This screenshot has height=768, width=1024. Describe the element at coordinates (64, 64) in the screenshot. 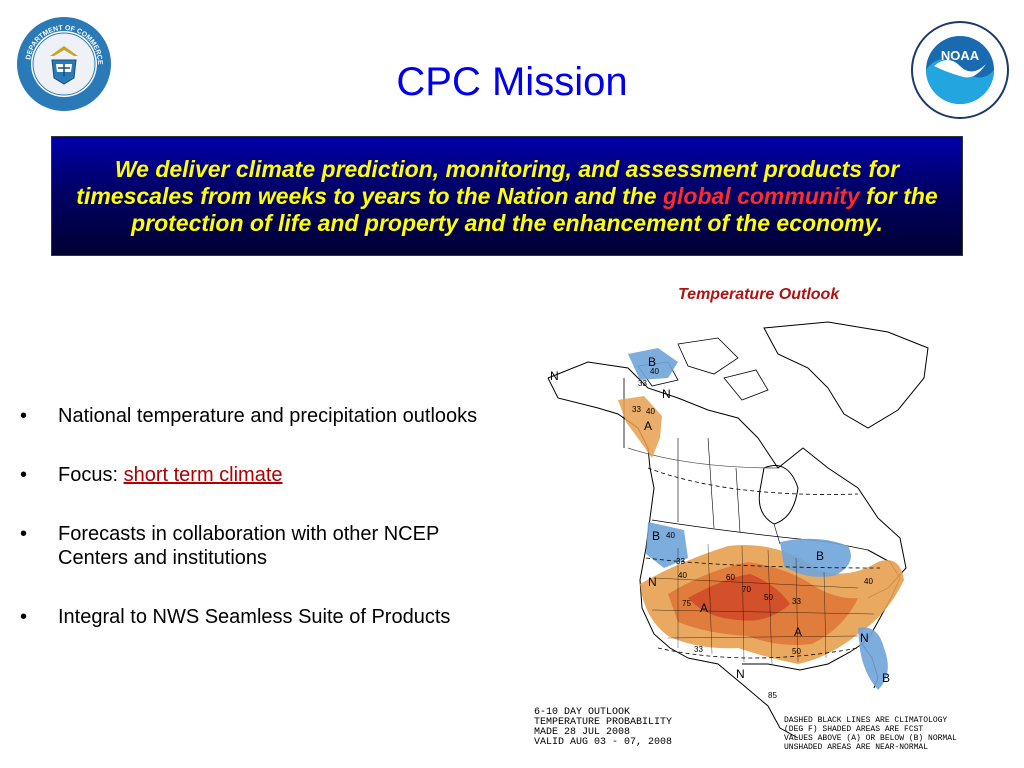

I see `department-of-commerce-seal: DEPARTMENT OF COMMERCE` at that location.